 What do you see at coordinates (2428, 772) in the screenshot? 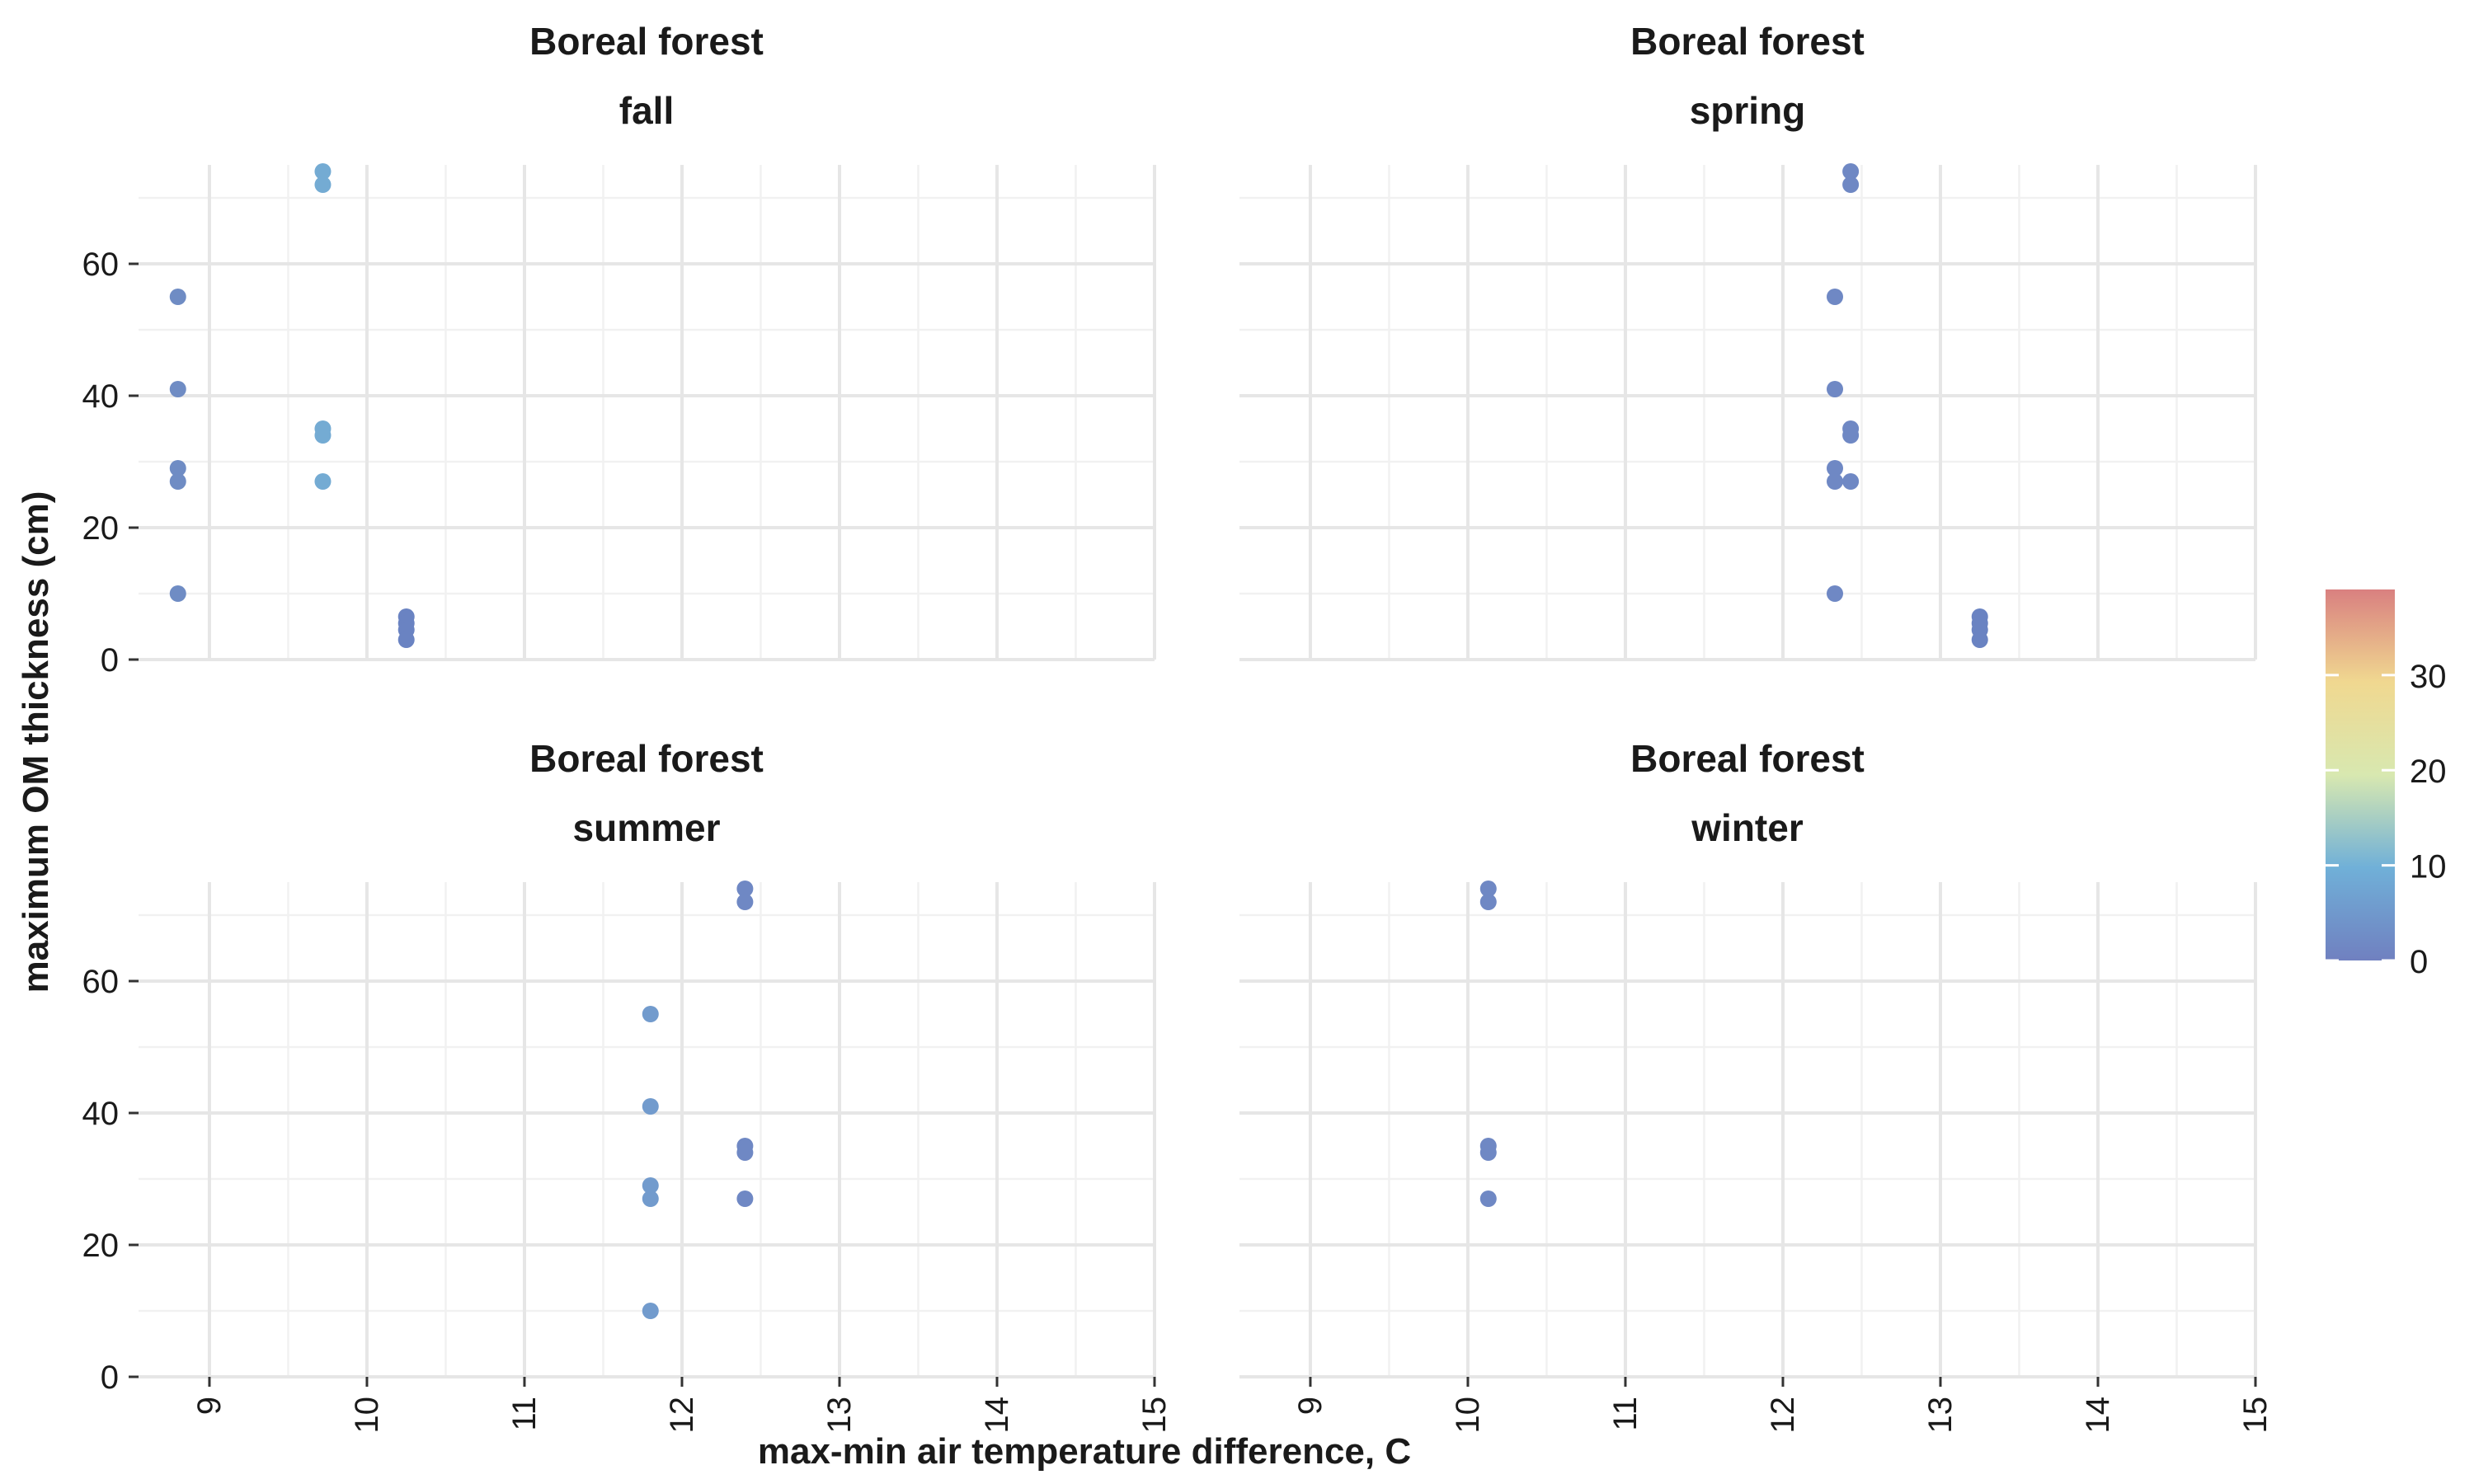
I see `colorbar-tick-label: 20` at bounding box center [2428, 772].